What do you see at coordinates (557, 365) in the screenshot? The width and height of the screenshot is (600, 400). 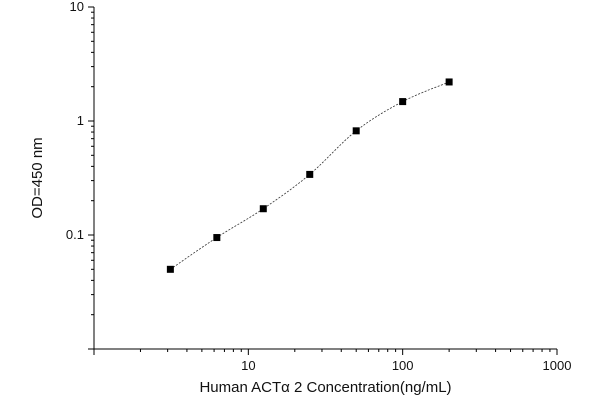 I see `x-tick-label: 1000` at bounding box center [557, 365].